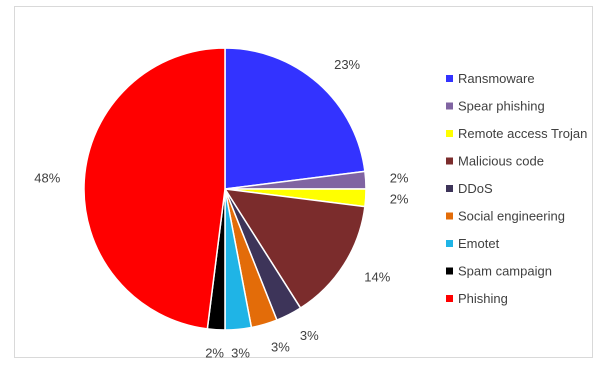 This screenshot has height=370, width=601. What do you see at coordinates (522, 133) in the screenshot?
I see `legend-label: Remote access Trojan` at bounding box center [522, 133].